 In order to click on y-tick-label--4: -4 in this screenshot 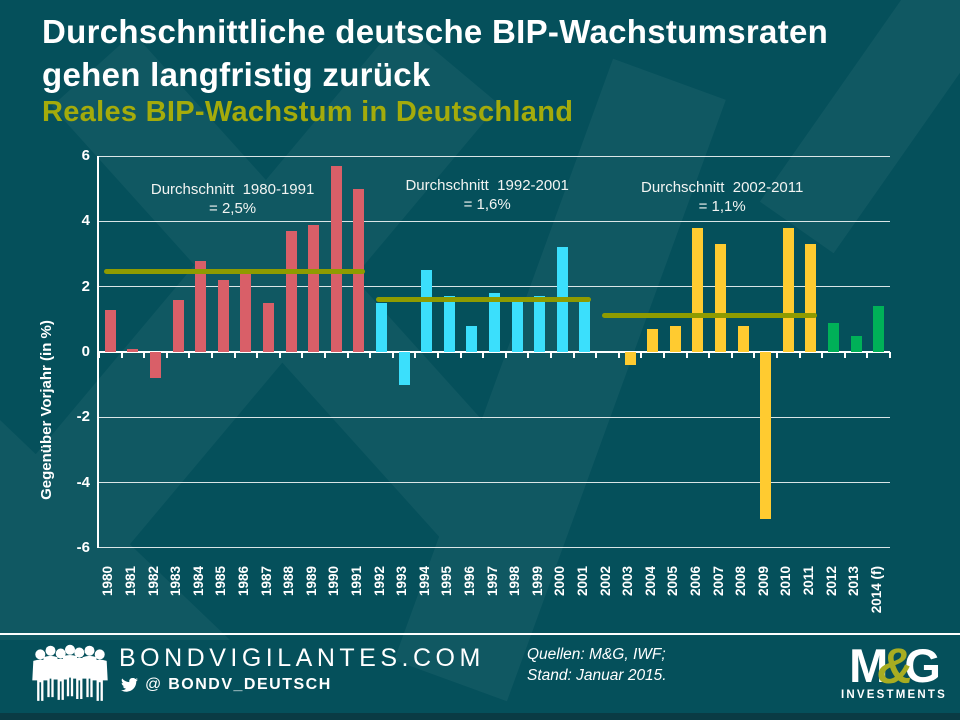, I will do `click(83, 482)`.